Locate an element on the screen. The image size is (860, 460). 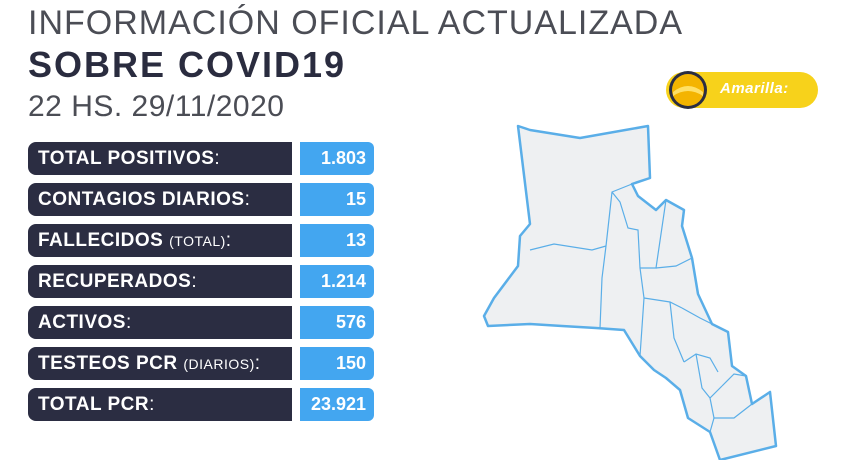
stat-row-recuperados: RECUPERADOS: 1.214 is located at coordinates (201, 281).